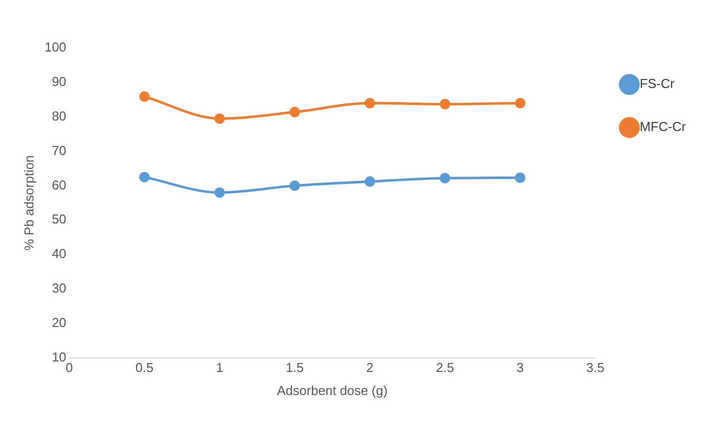 This screenshot has height=421, width=714. Describe the element at coordinates (28, 203) in the screenshot. I see `y-axis-title: % Pb adsorption` at that location.